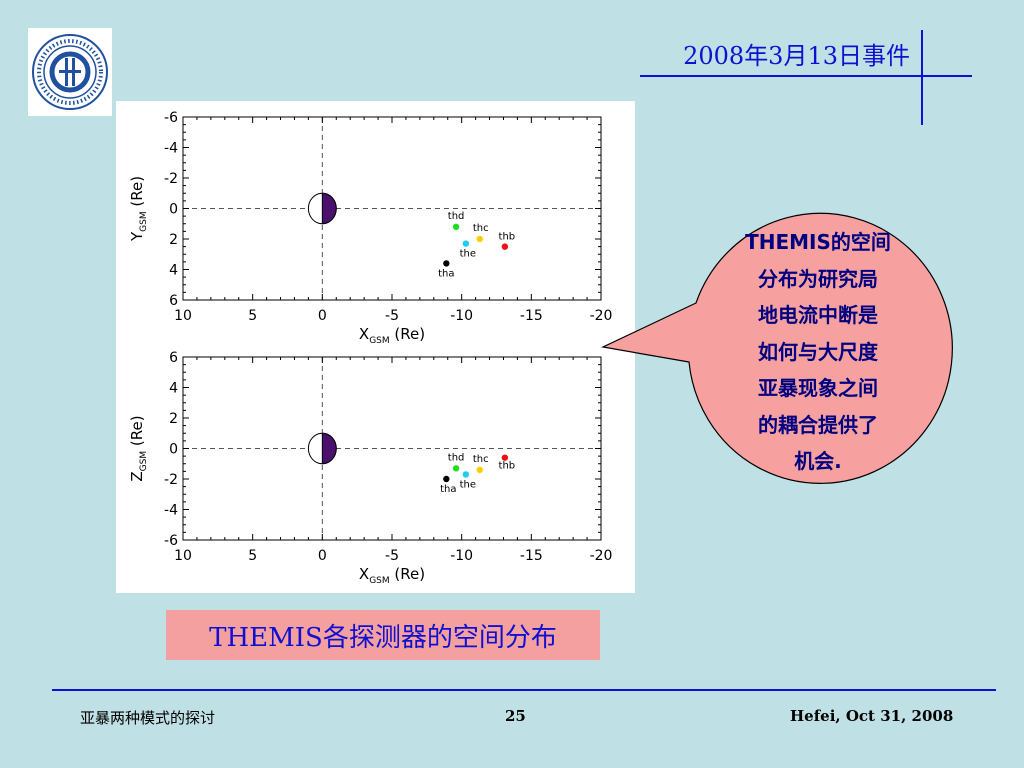 The image size is (1024, 768). I want to click on callout-line: 如何与大尺度, so click(818, 351).